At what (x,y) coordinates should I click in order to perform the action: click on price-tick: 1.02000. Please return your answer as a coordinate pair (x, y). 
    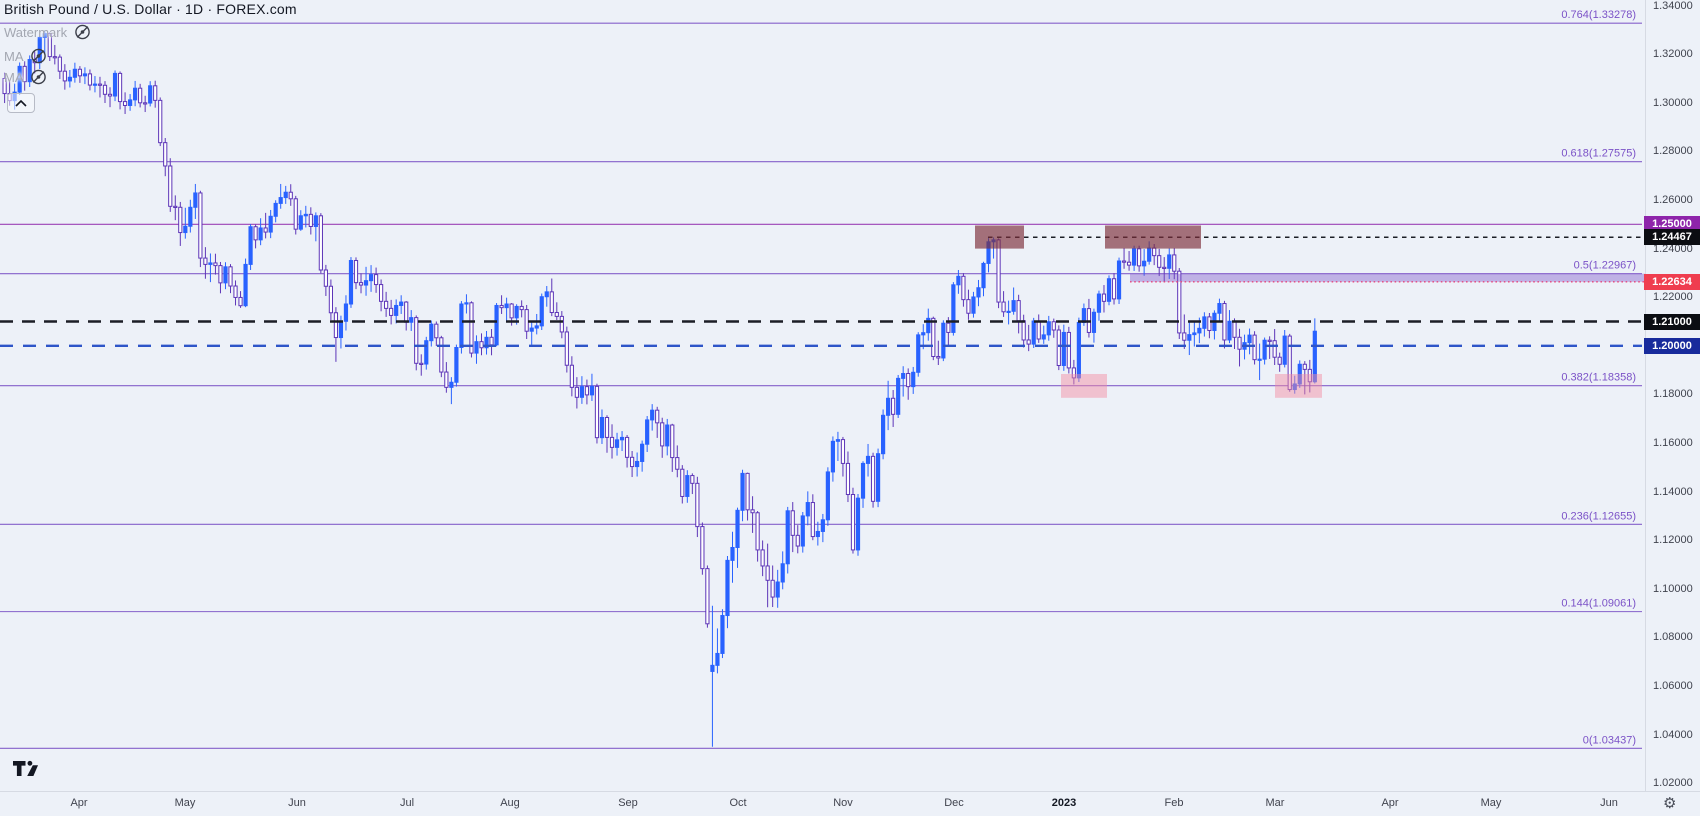
    Looking at the image, I should click on (1673, 783).